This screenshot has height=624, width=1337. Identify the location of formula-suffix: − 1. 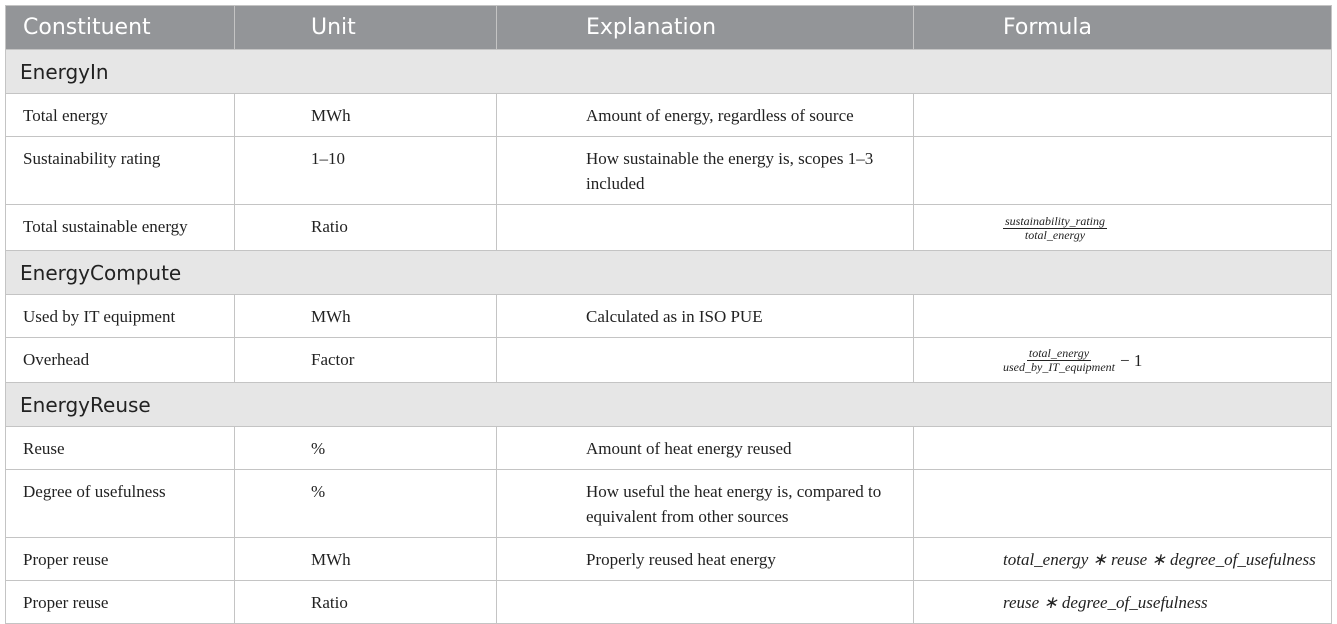
(1131, 361).